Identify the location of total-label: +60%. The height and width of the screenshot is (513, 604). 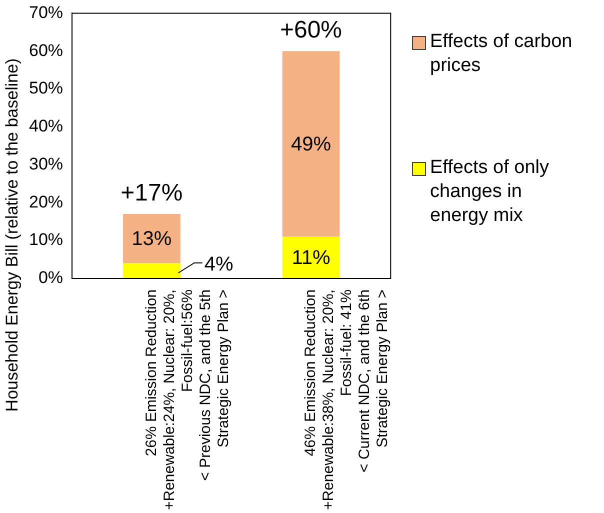
(311, 30).